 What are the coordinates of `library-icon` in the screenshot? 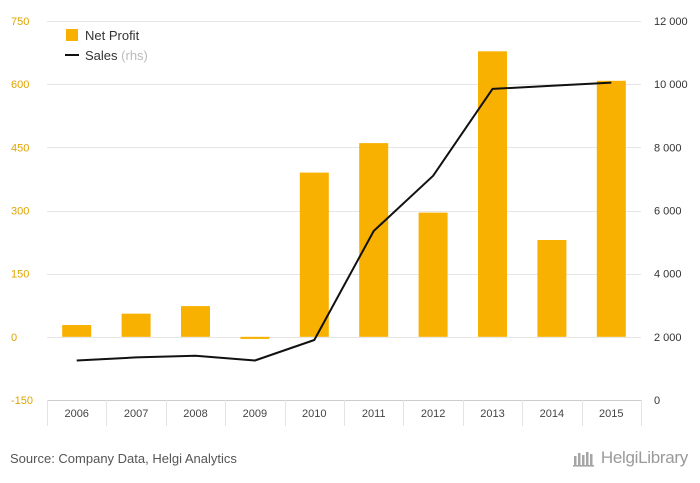 It's located at (583, 459).